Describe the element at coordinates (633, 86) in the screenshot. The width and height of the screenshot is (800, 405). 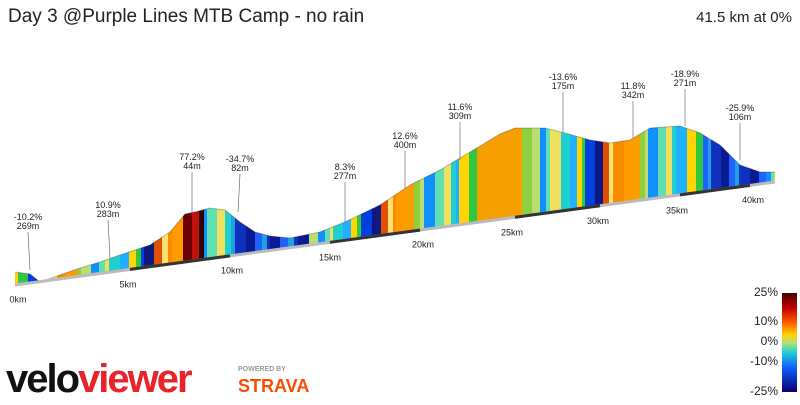
I see `annotation-grade: 11.8%` at that location.